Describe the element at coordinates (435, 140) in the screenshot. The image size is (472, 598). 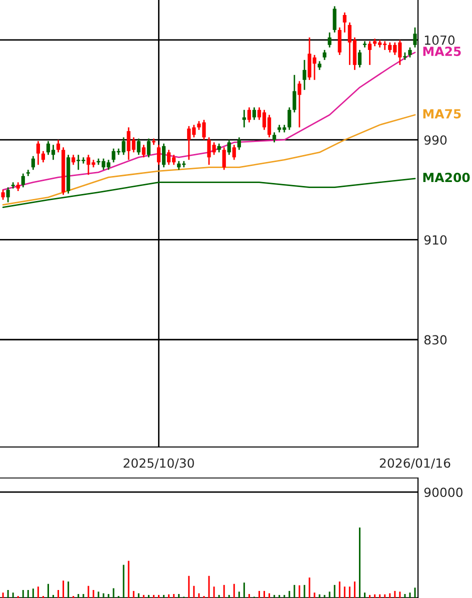
I see `y-tick-label: 990` at that location.